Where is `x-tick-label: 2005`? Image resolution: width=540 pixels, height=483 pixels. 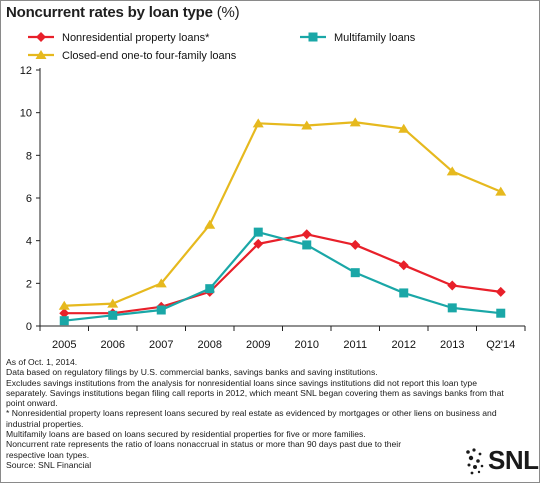 x-tick-label: 2005 is located at coordinates (64, 345).